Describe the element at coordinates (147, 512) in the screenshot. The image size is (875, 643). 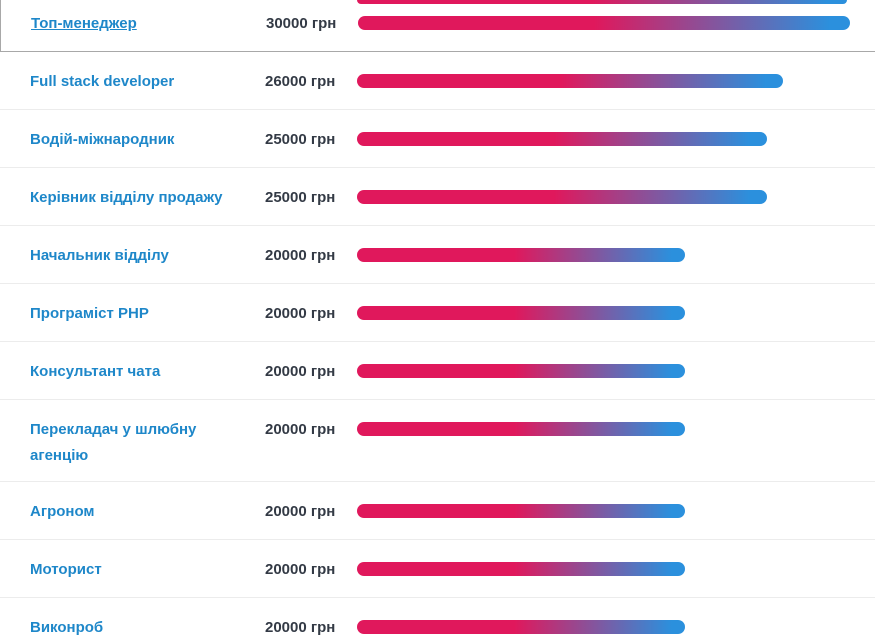
I see `job-title-cell: Агроном` at that location.